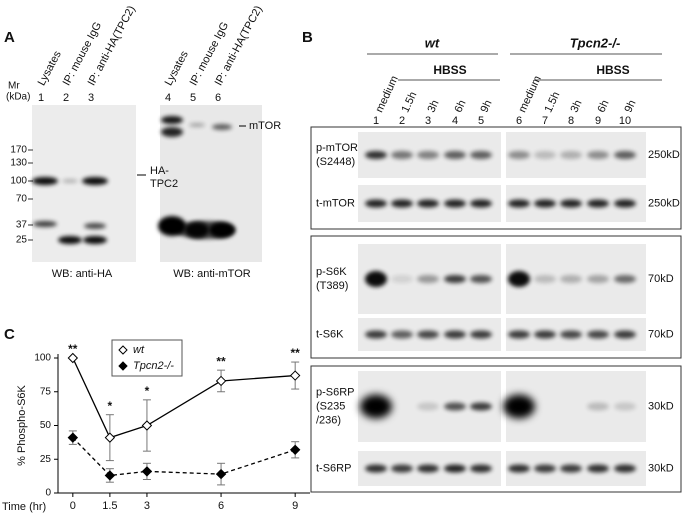 This screenshot has width=683, height=516. What do you see at coordinates (168, 98) in the screenshot?
I see `lane-number: 4` at bounding box center [168, 98].